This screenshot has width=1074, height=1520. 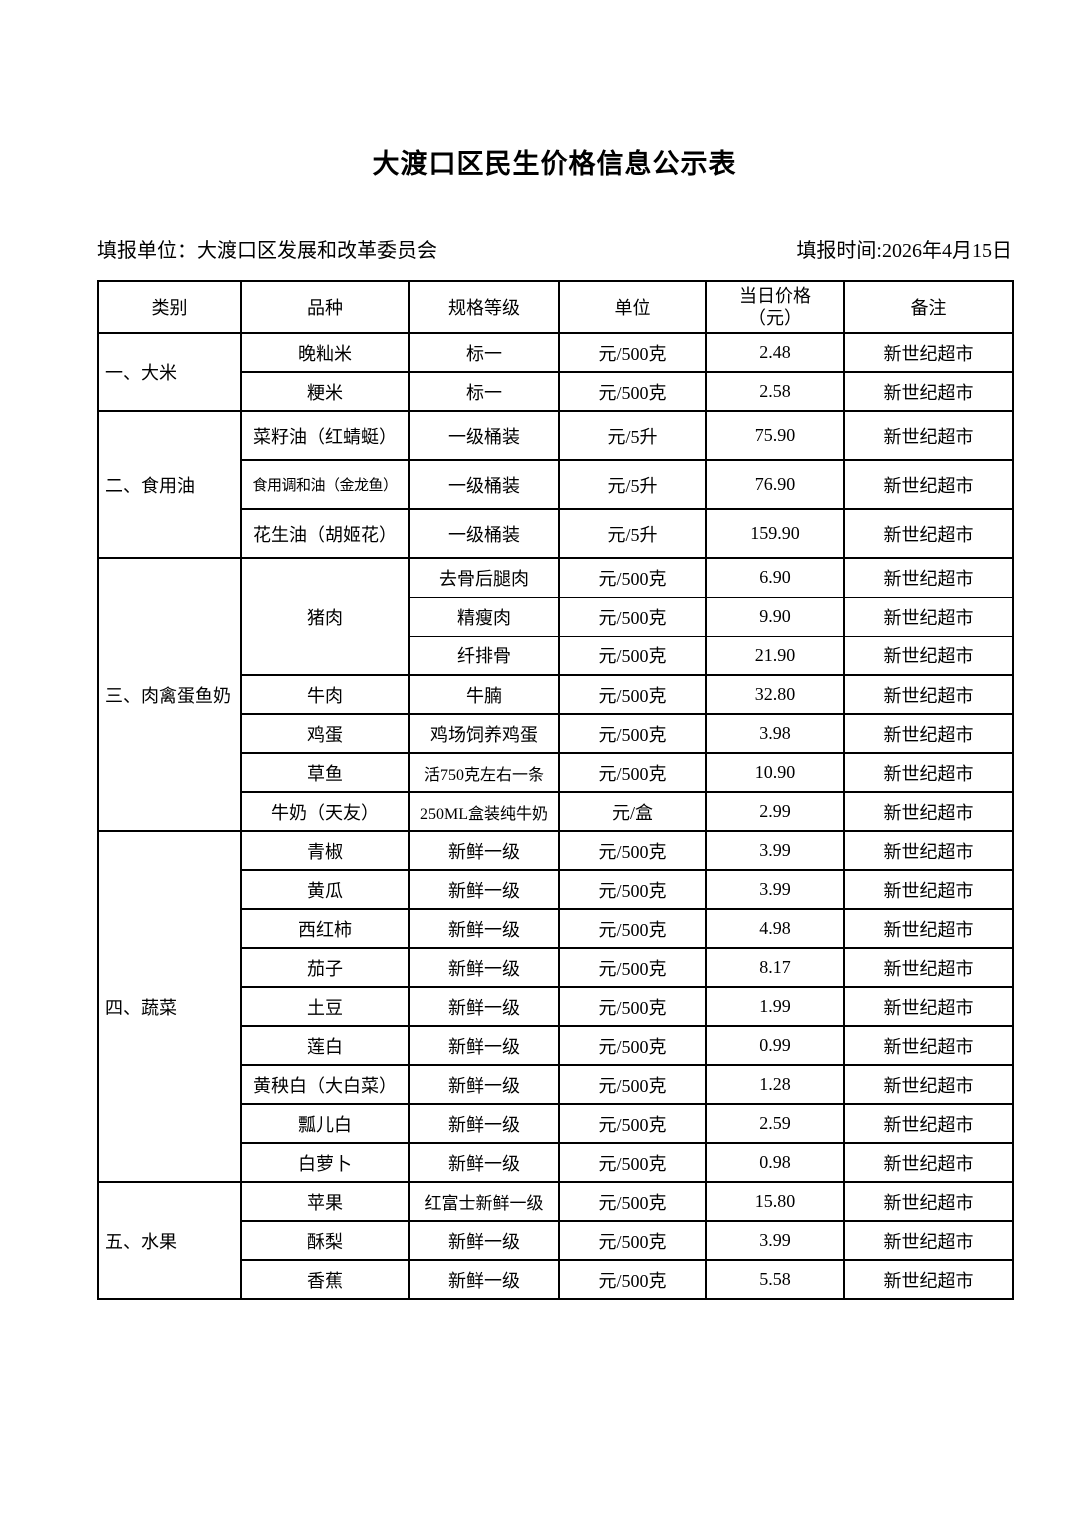 I want to click on cell-spec: 250ML盒装纯牛奶, so click(x=484, y=811).